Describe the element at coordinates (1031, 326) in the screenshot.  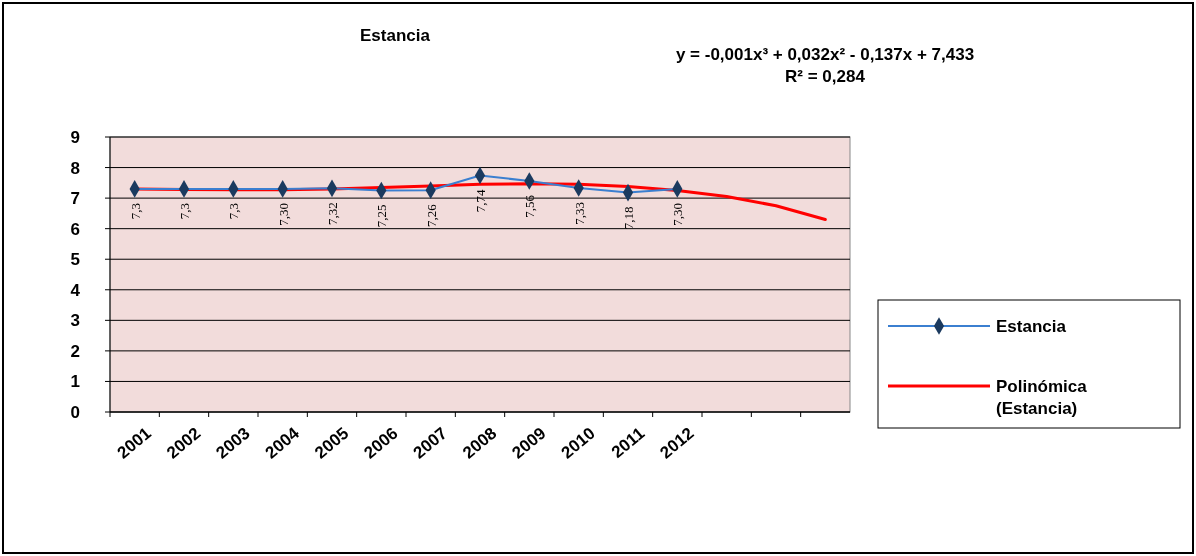
I see `text: Estancia` at that location.